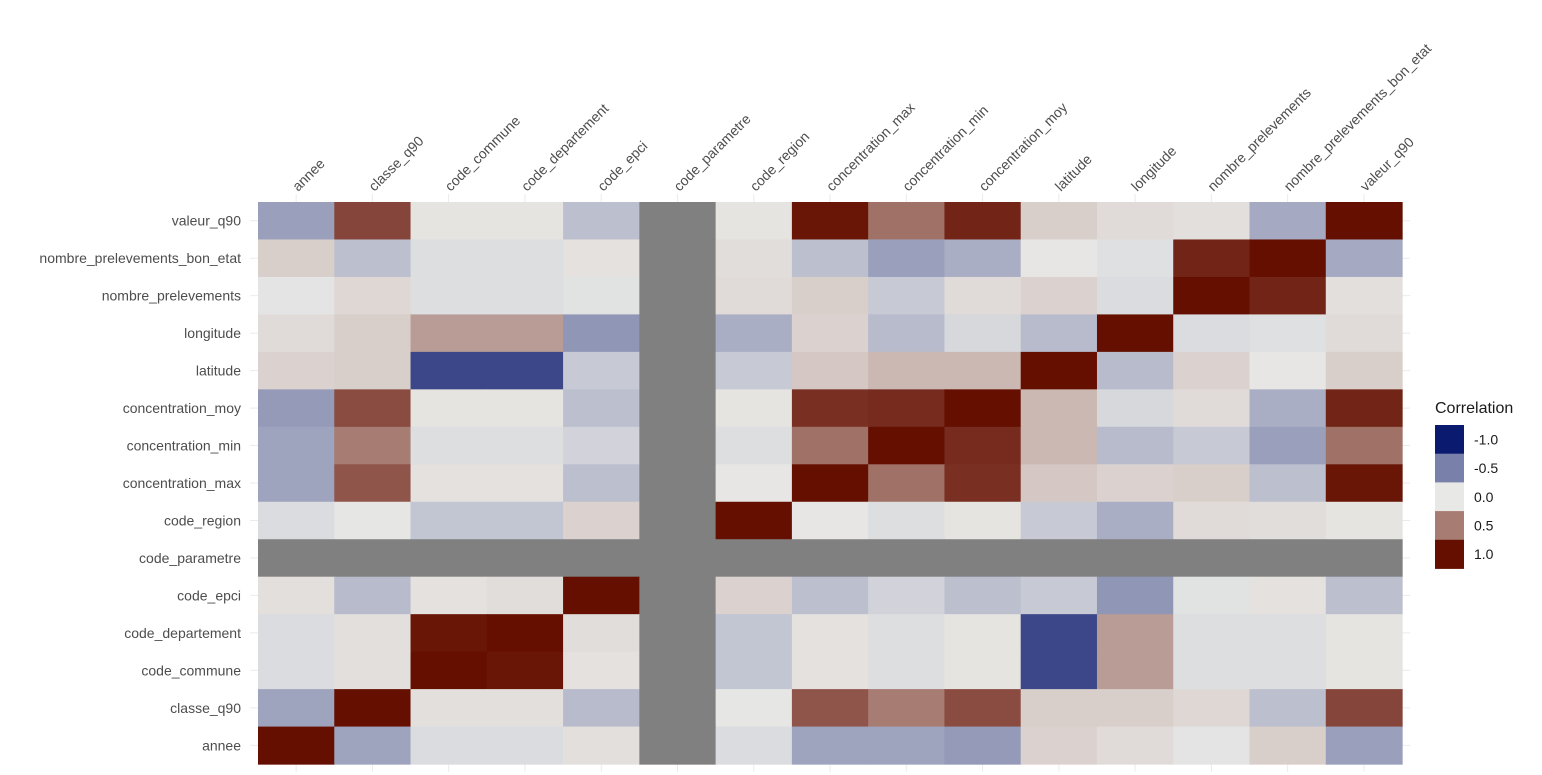 This screenshot has width=1542, height=775. I want to click on y-tick-label: nombre_prelevements_bon_etat, so click(140, 258).